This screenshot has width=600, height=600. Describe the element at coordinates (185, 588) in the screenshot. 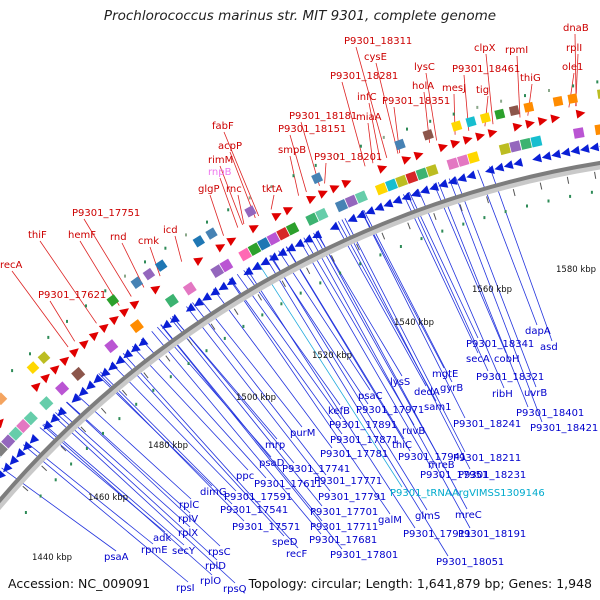

I see `reverse-gene-label: rpsI` at that location.